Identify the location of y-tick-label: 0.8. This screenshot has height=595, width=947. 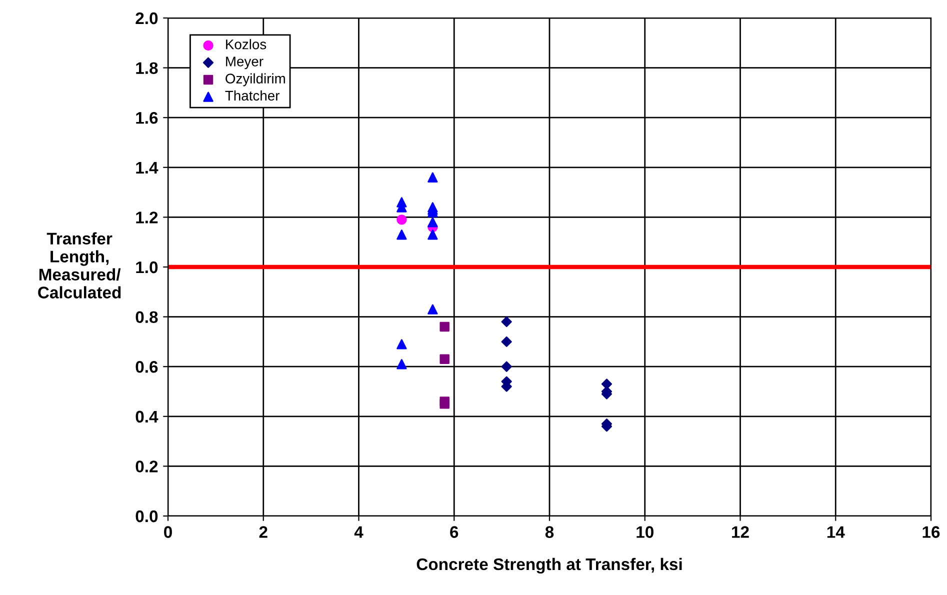
(147, 317).